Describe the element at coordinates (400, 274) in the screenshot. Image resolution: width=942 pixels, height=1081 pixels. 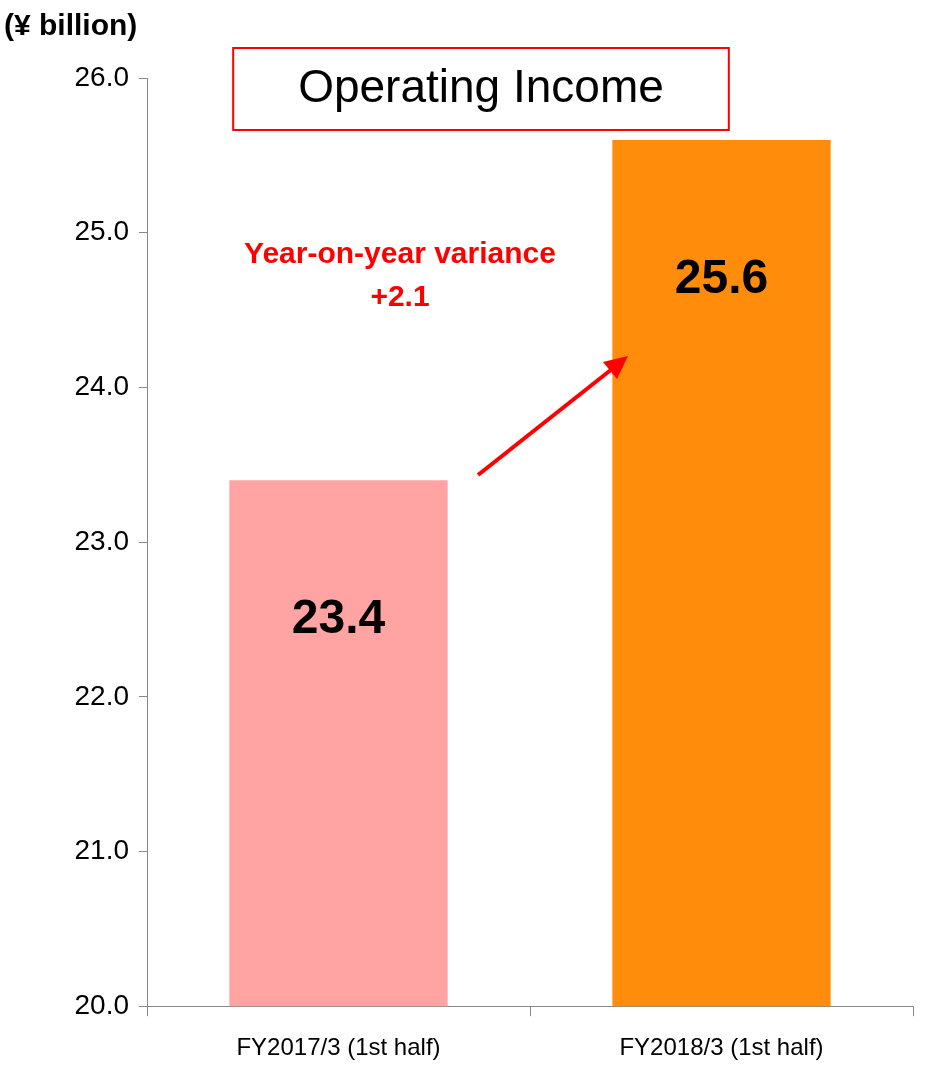
I see `annotation: Year-on-year variance +2.1` at that location.